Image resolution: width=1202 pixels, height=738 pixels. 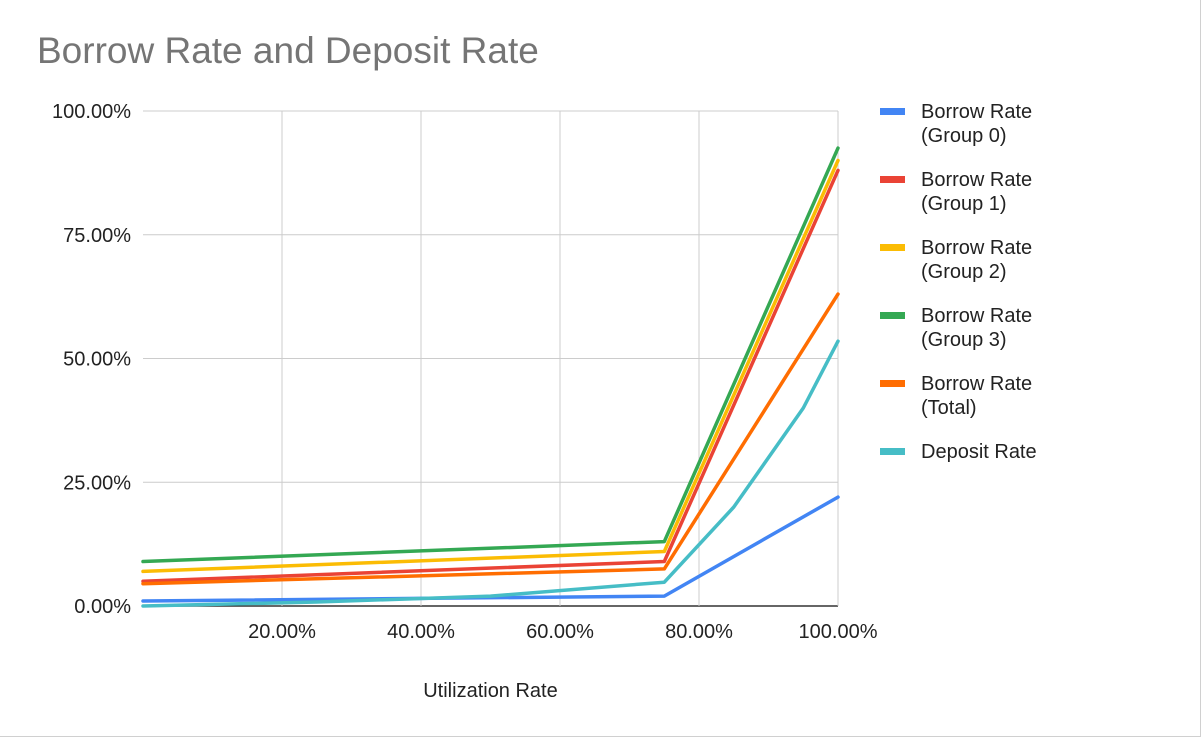 What do you see at coordinates (956, 396) in the screenshot?
I see `legend-item: Borrow Rate(Total)` at bounding box center [956, 396].